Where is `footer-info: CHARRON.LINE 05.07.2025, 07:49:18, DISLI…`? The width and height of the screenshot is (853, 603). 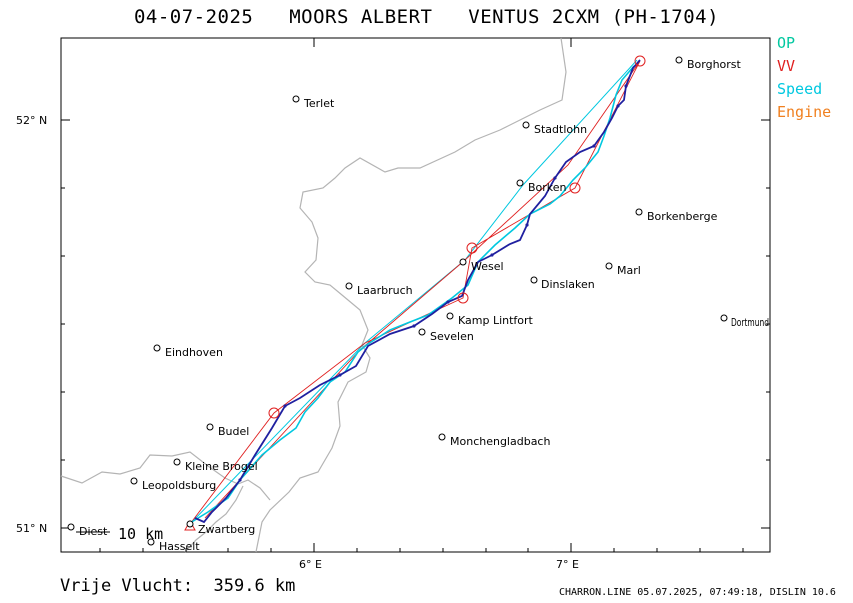 footer-info: CHARRON.LINE 05.07.2025, 07:49:18, DISLI… is located at coordinates (697, 592).